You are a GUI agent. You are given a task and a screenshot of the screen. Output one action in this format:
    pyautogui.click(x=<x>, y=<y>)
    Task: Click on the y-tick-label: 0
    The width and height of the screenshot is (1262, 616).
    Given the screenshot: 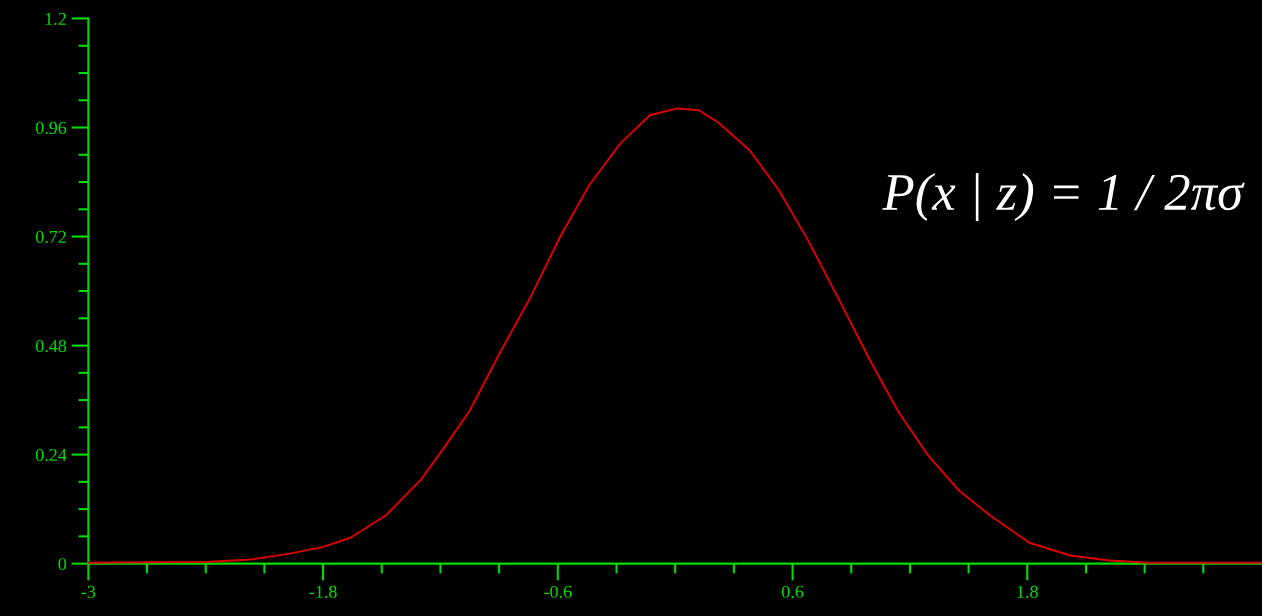 What is the action you would take?
    pyautogui.click(x=62, y=564)
    